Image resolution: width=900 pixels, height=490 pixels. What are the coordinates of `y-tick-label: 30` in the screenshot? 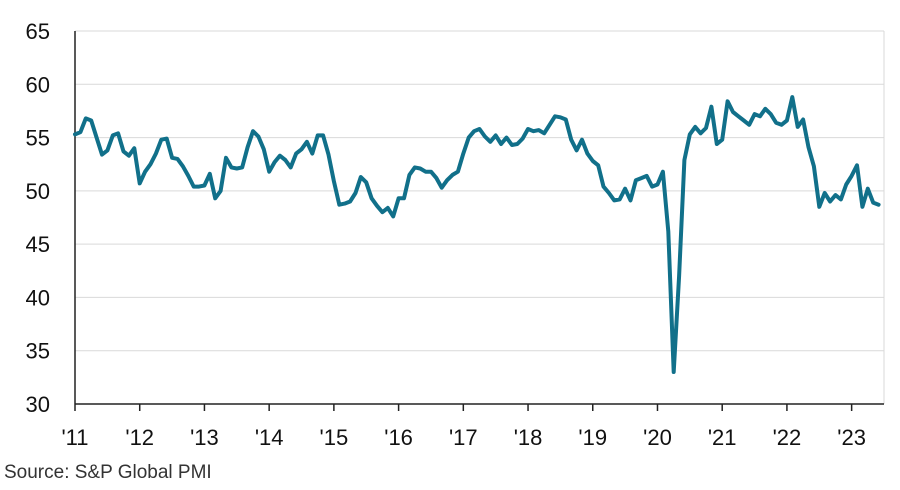 It's located at (38, 404).